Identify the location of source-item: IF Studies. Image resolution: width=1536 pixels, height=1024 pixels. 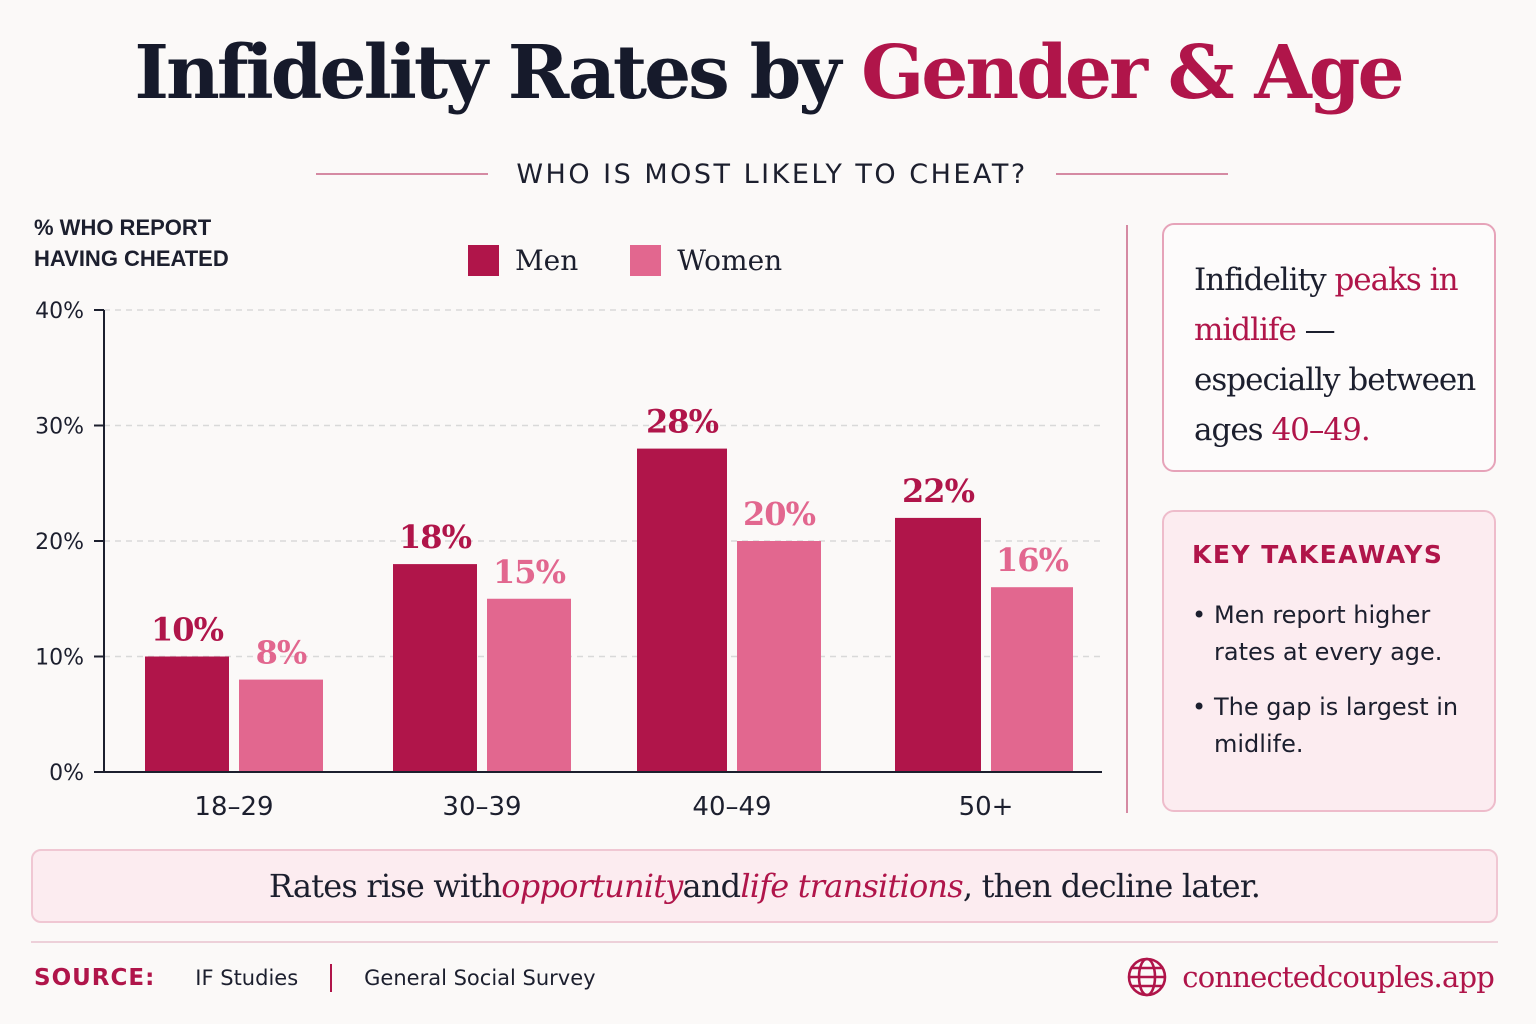
(247, 978).